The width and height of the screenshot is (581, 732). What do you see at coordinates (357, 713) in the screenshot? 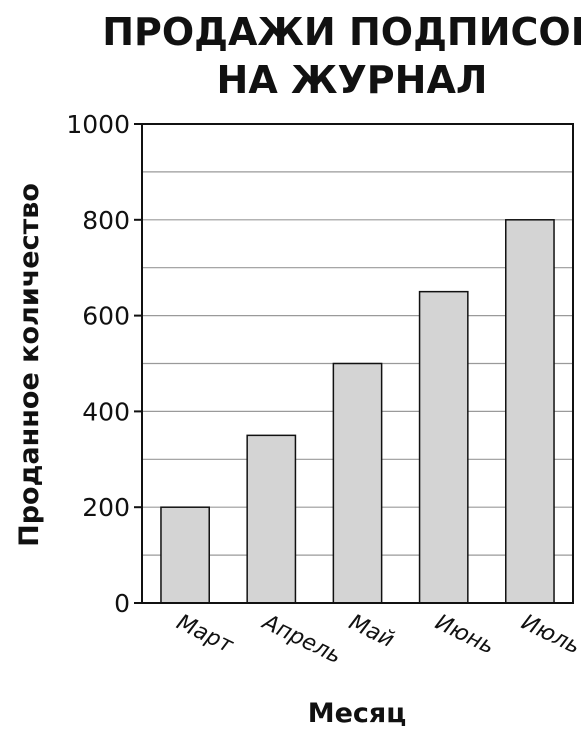
I see `x-axis-title: Месяц` at bounding box center [357, 713].